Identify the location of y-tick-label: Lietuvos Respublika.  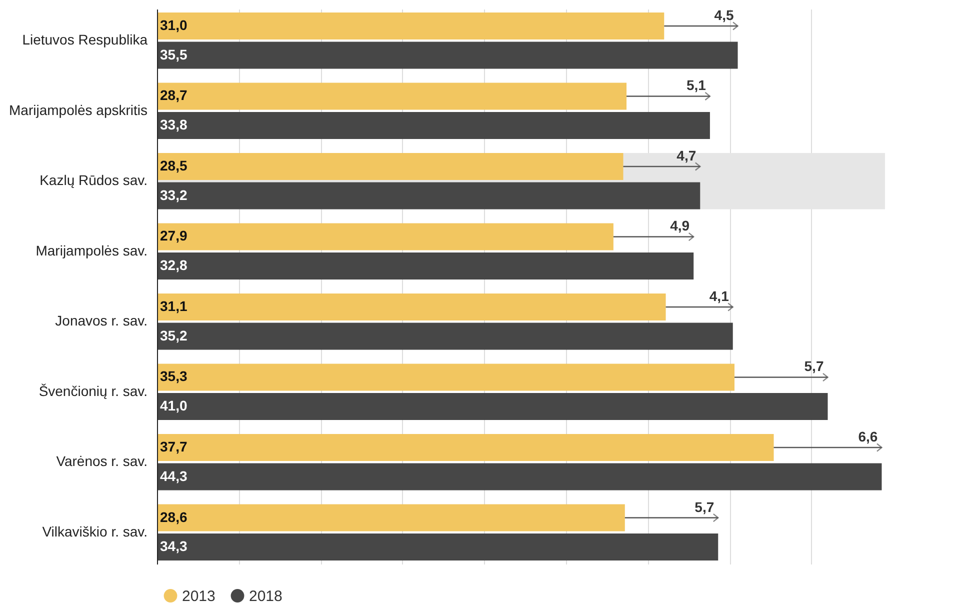
(85, 40).